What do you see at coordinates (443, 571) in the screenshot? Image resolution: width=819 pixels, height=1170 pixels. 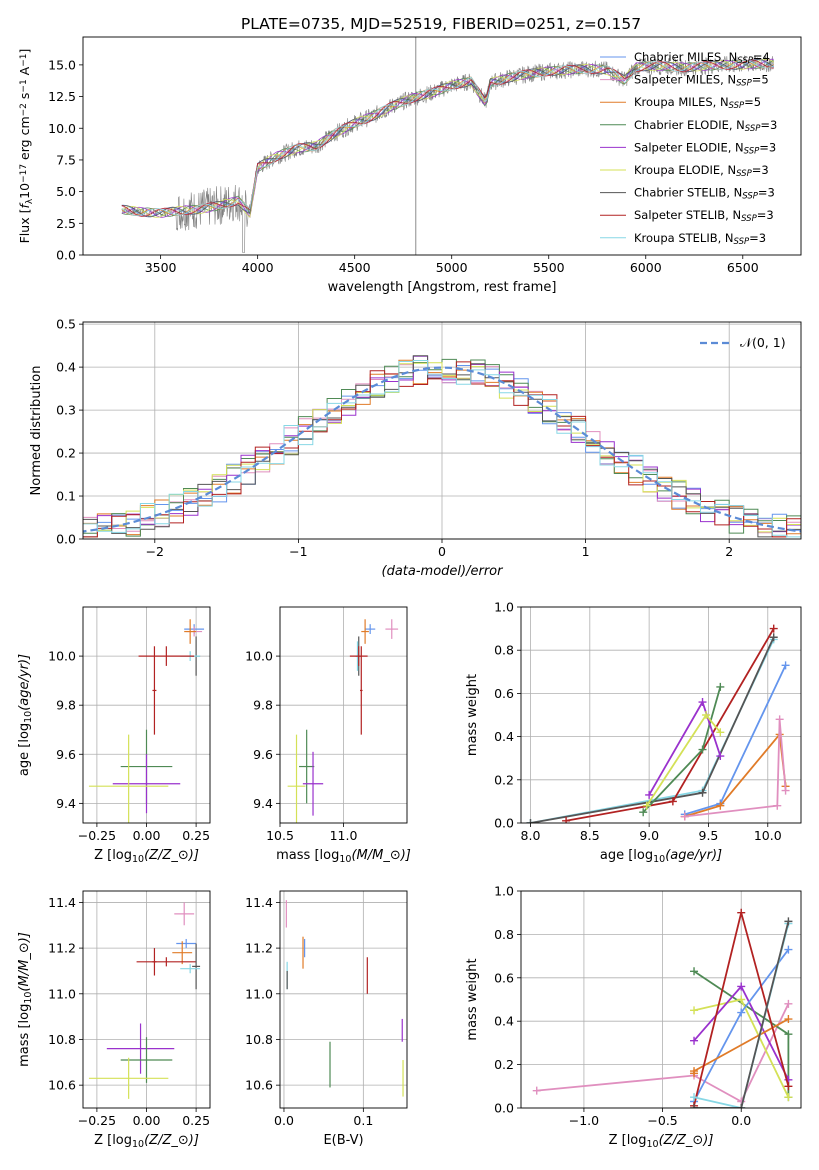 I see `x-axis-label: (data-model)/error` at bounding box center [443, 571].